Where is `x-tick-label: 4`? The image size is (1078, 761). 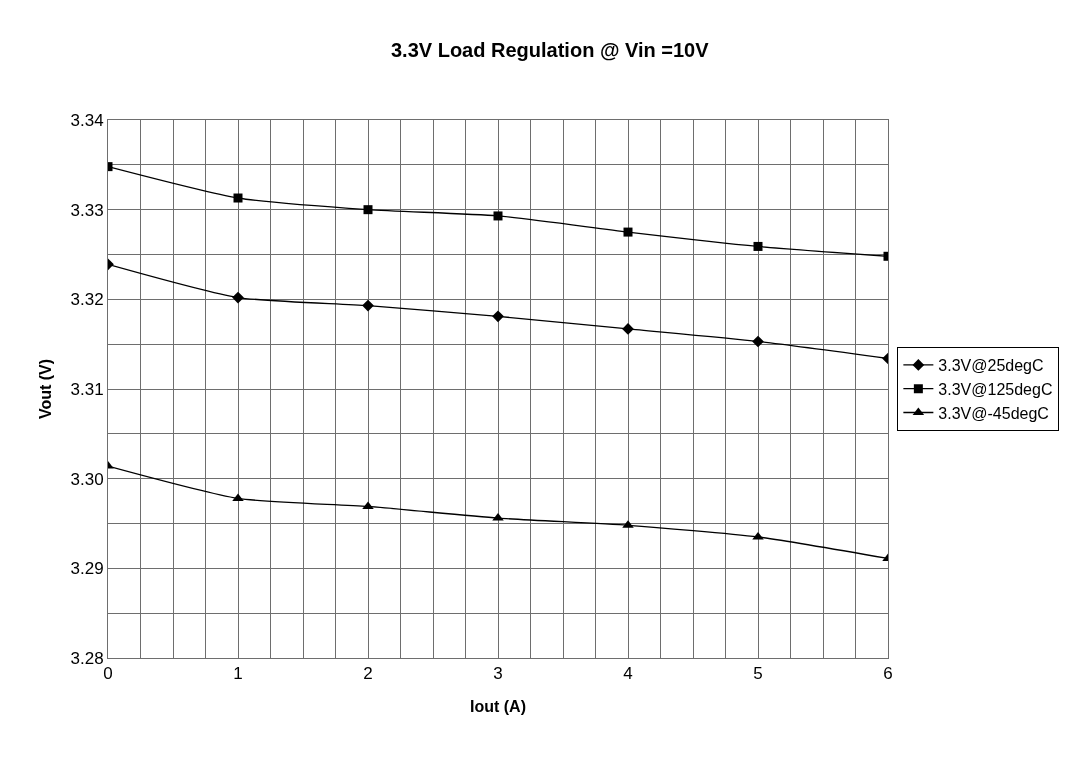
x-tick-label: 4 is located at coordinates (628, 674).